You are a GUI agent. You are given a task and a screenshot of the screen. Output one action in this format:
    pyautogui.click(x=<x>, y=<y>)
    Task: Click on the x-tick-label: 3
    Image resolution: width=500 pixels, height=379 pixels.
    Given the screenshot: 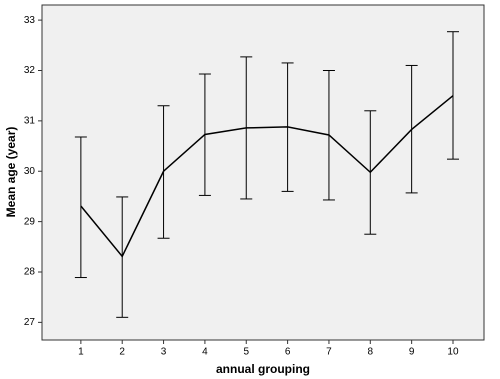 What is the action you would take?
    pyautogui.click(x=164, y=352)
    